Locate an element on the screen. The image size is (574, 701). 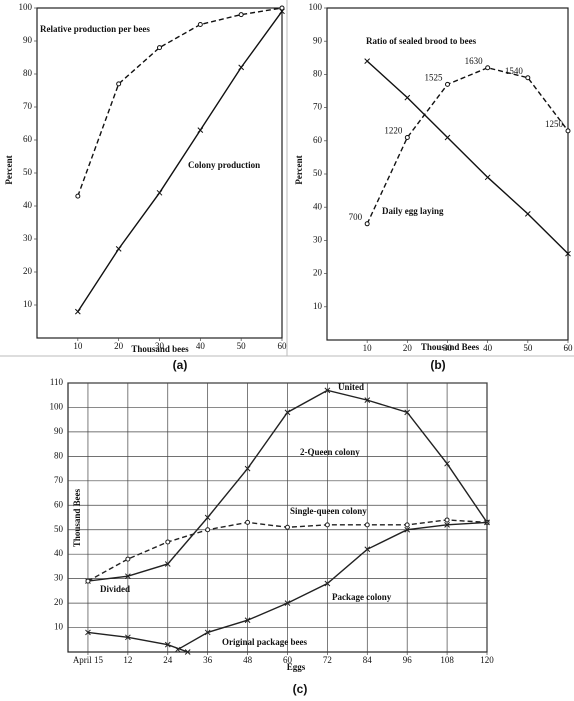
x-tick-label: 30 is located at coordinates (448, 348).